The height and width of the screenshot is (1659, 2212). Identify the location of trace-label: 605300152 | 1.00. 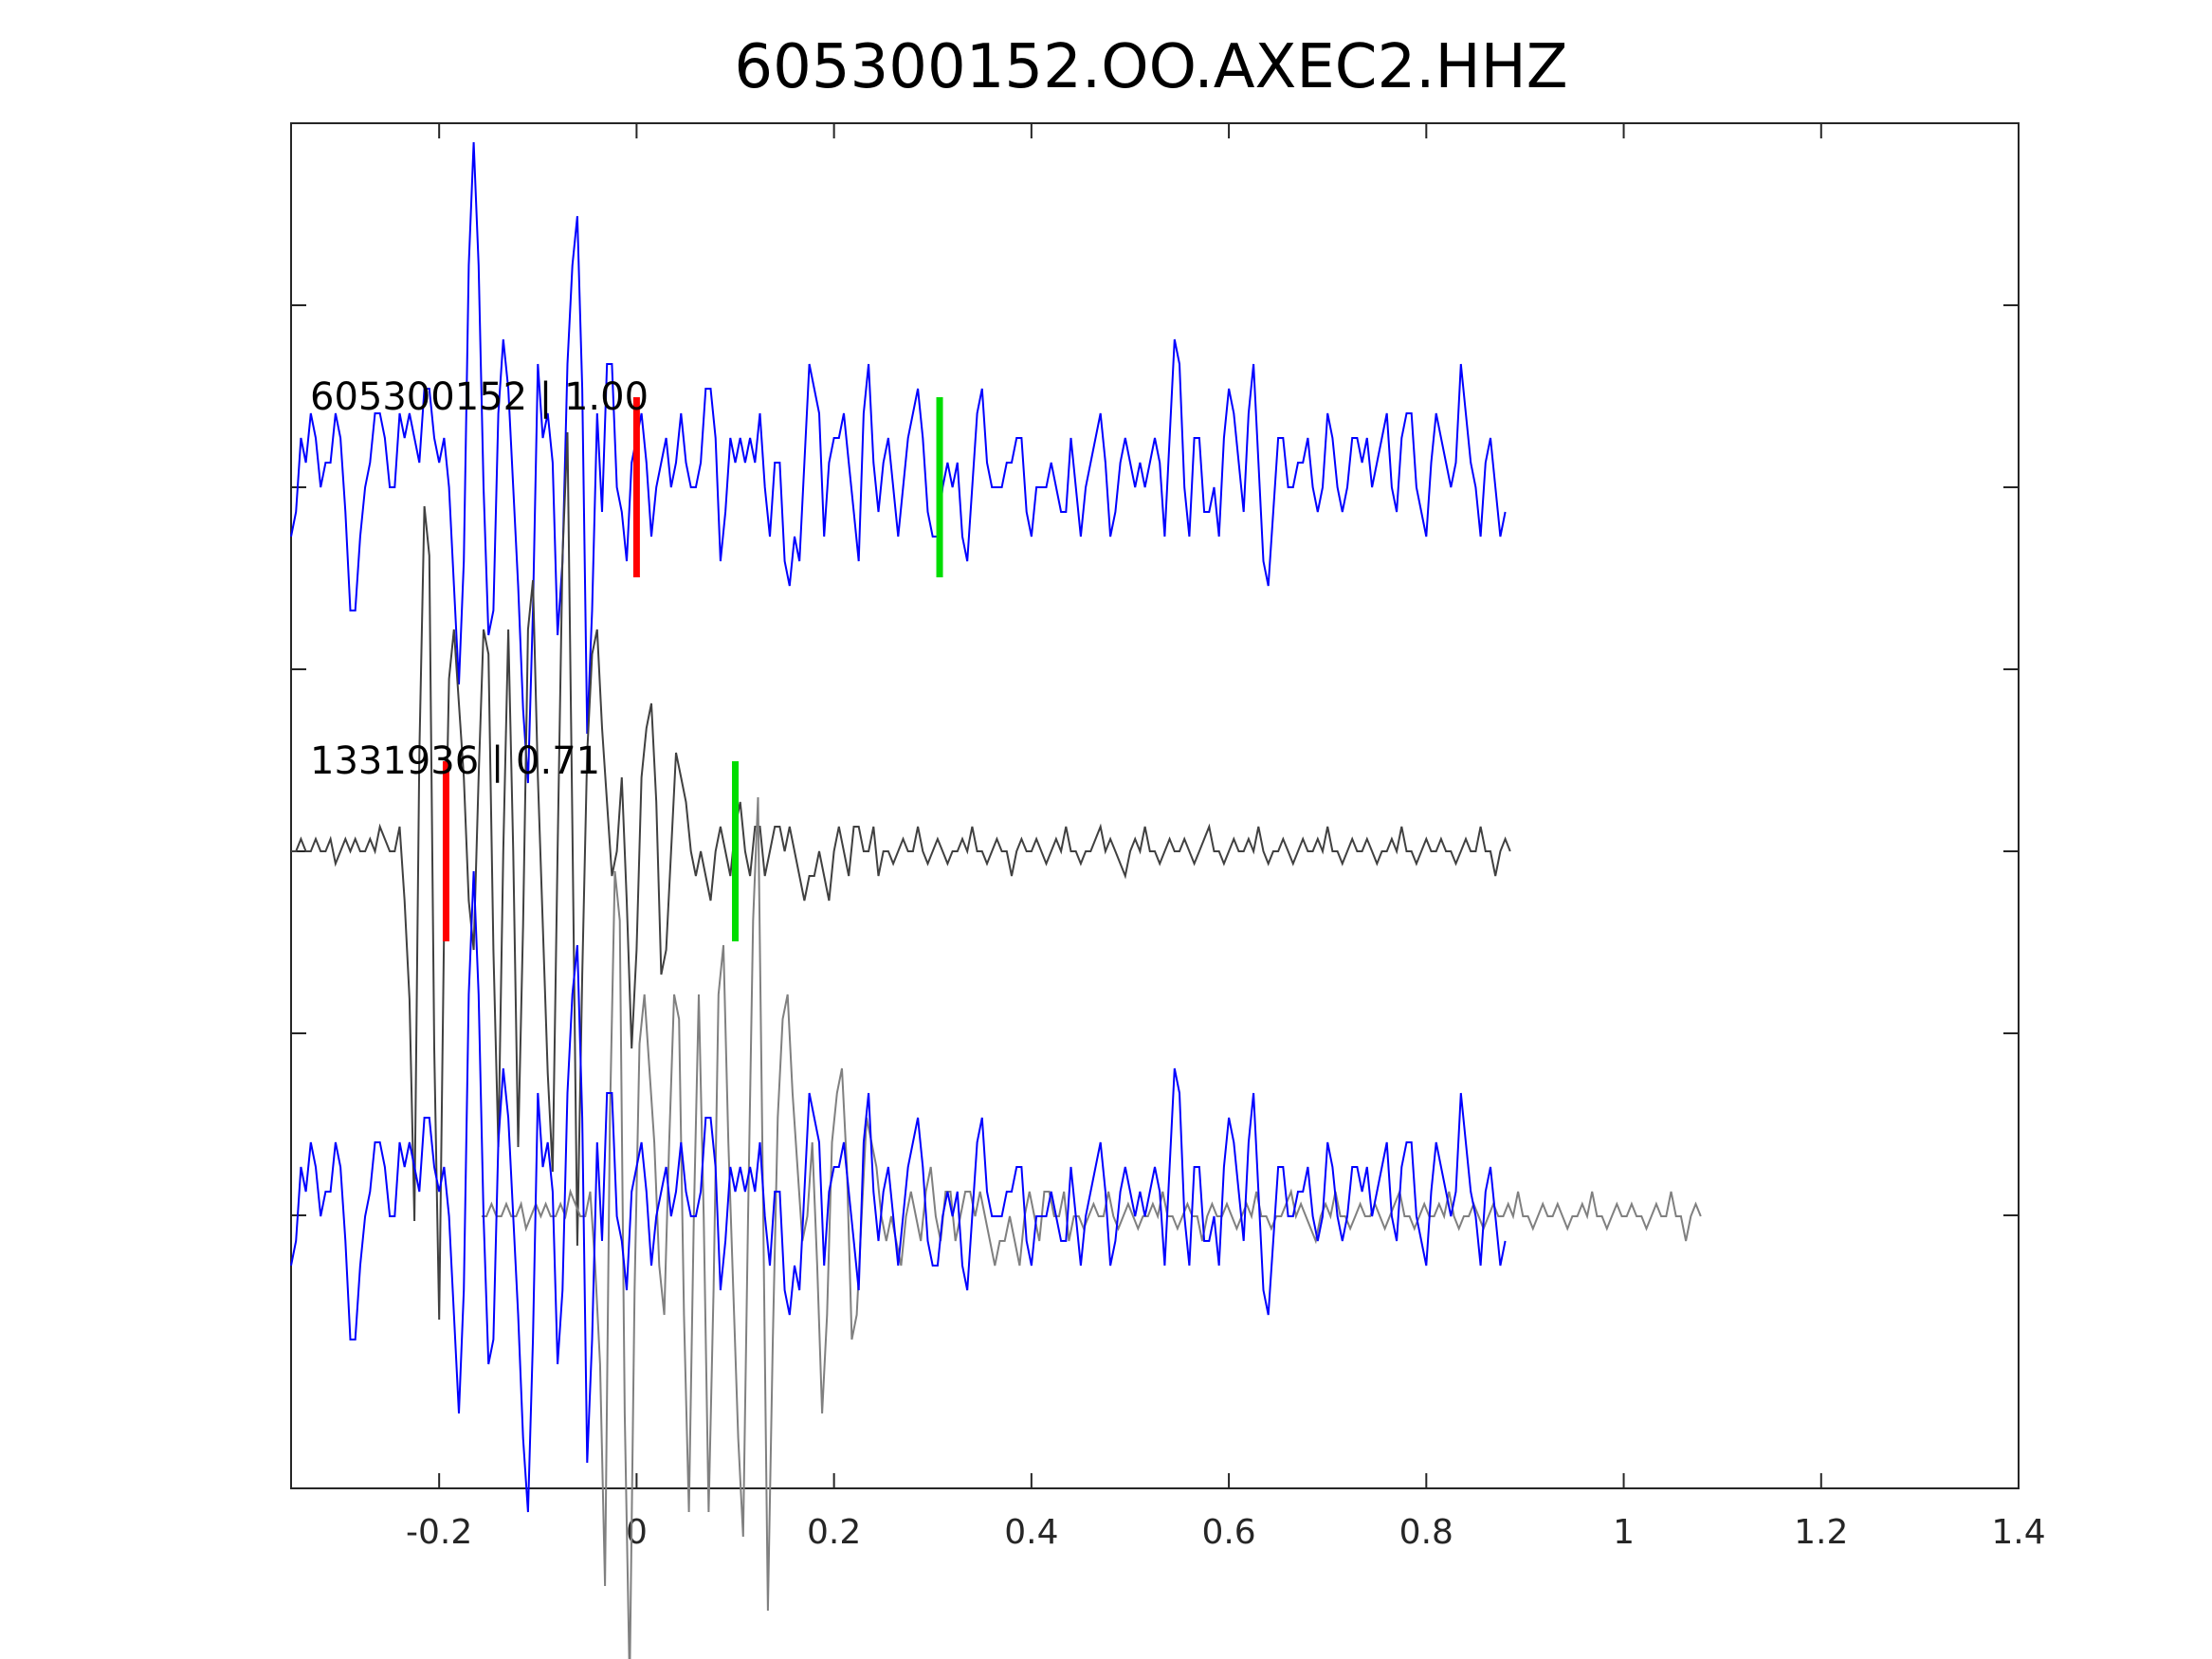
(479, 397).